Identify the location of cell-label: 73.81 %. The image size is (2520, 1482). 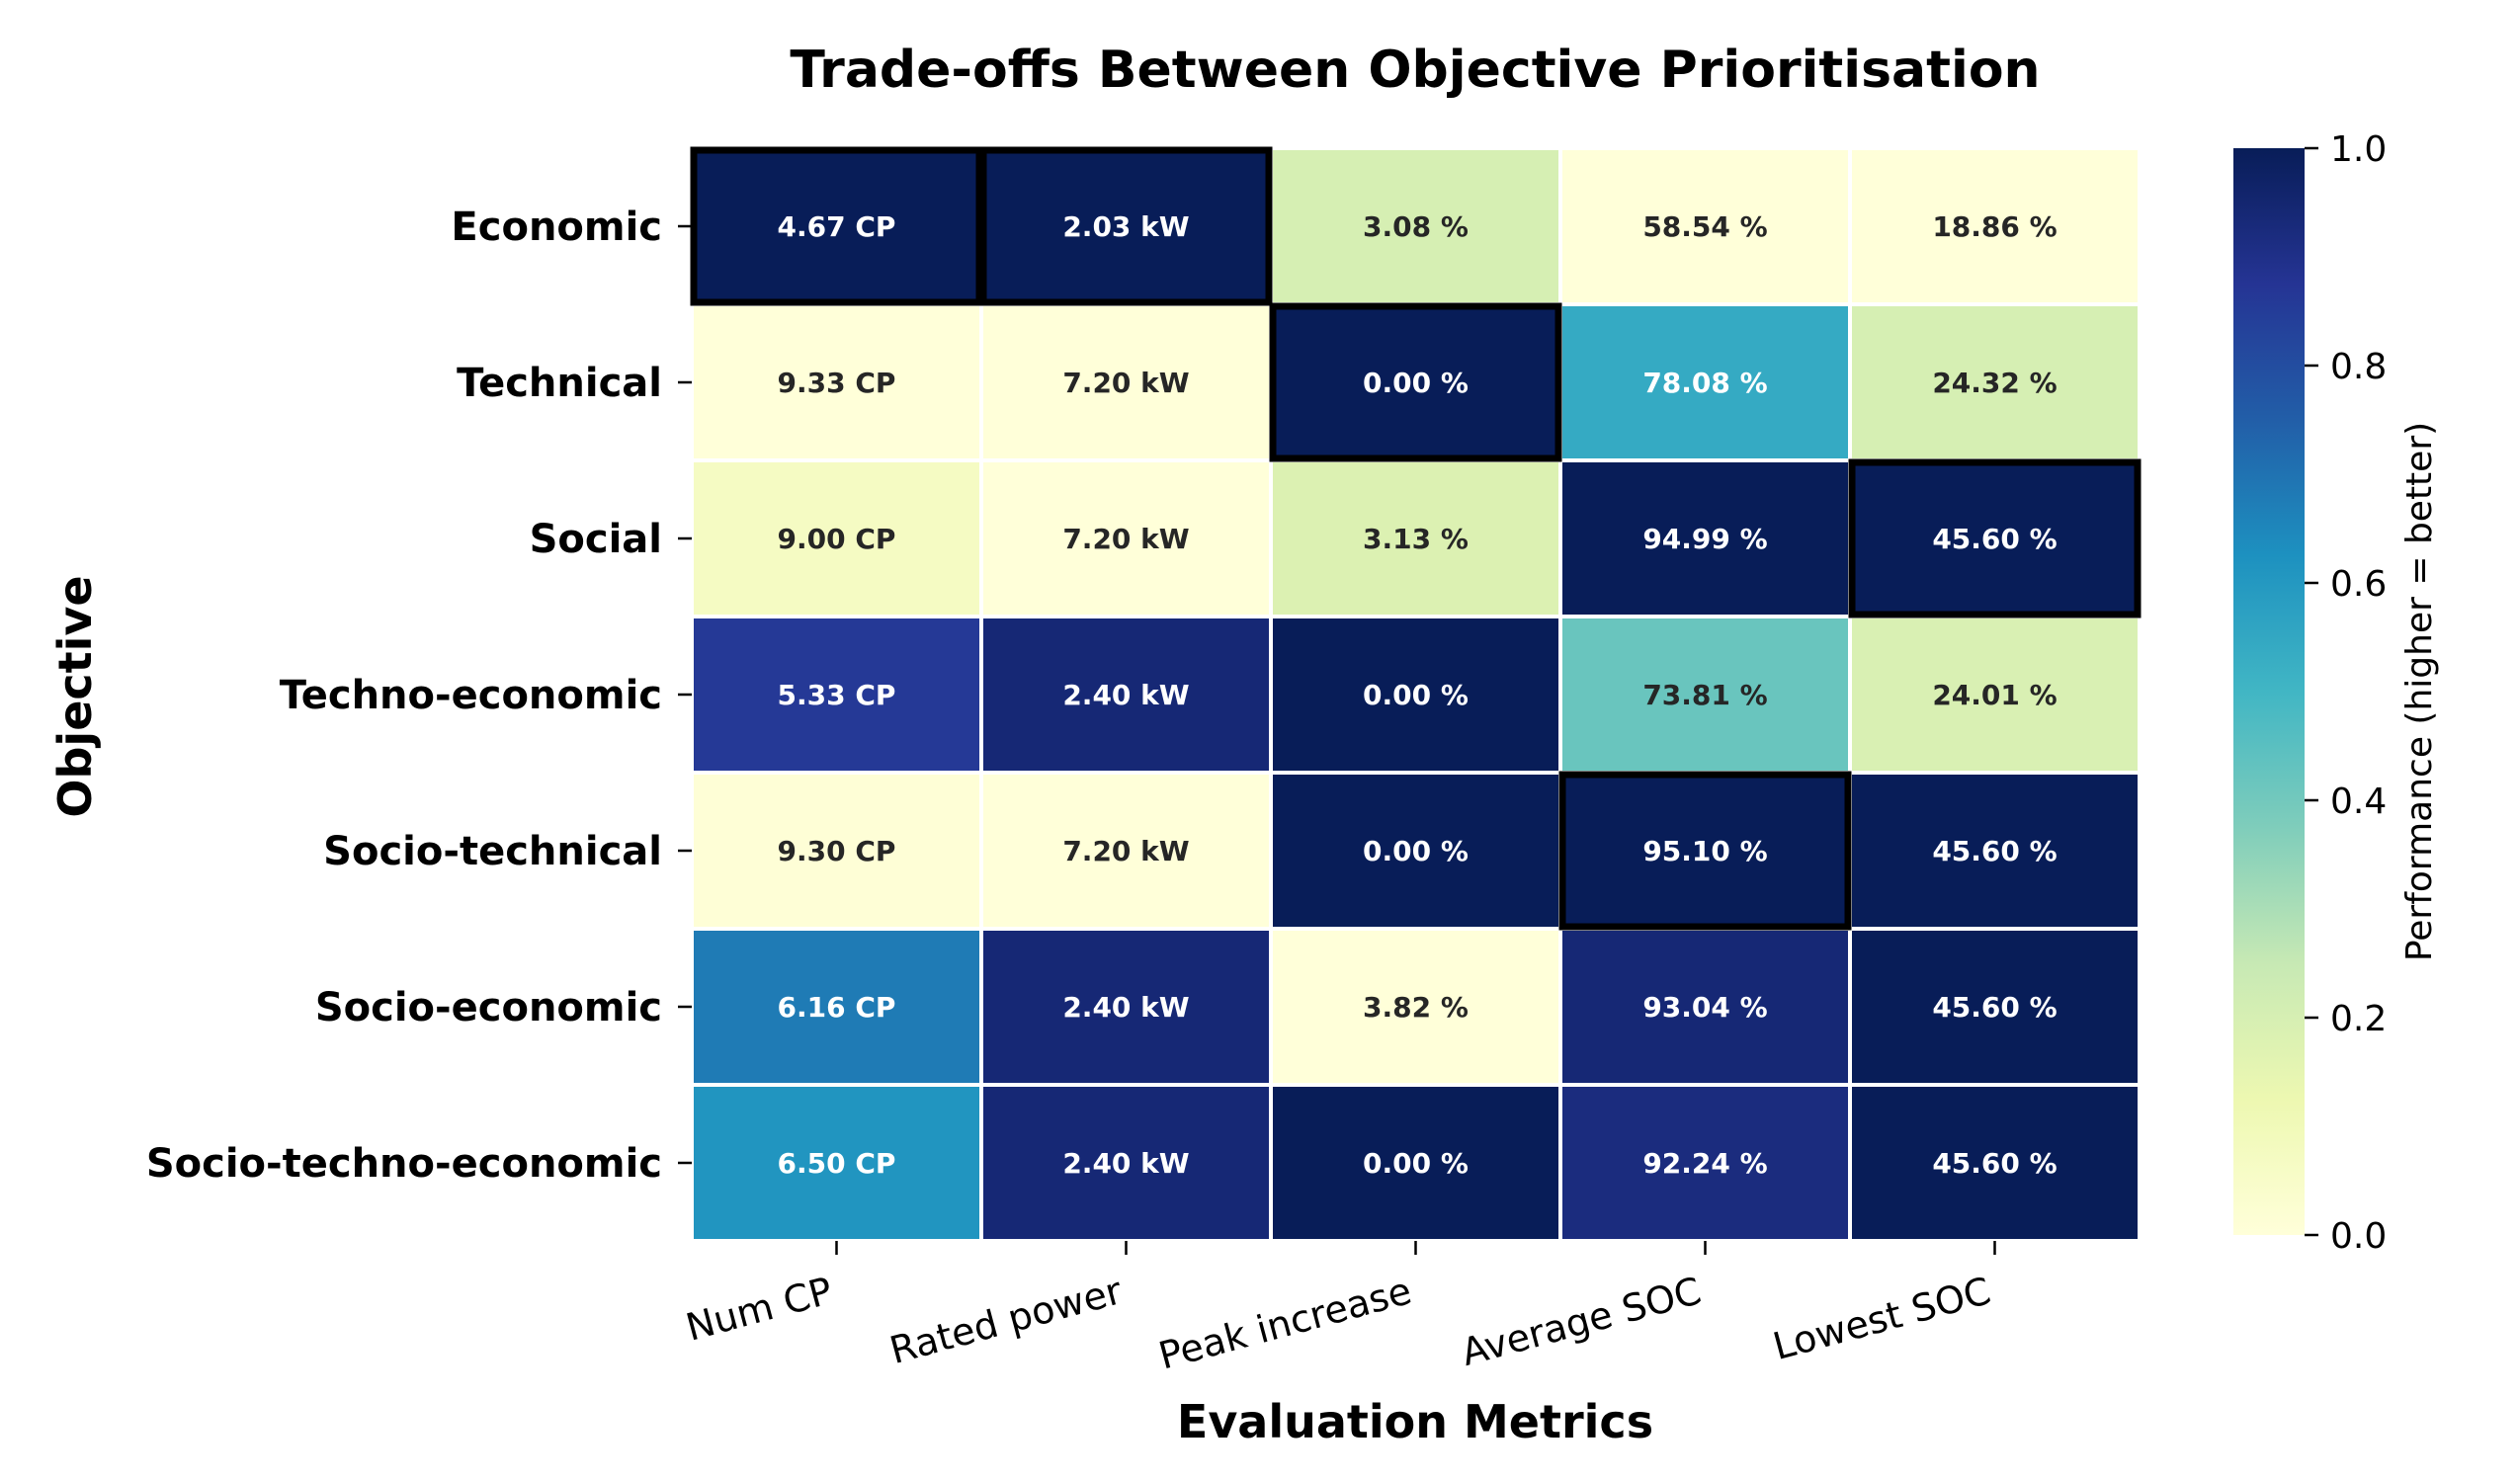
(1704, 695).